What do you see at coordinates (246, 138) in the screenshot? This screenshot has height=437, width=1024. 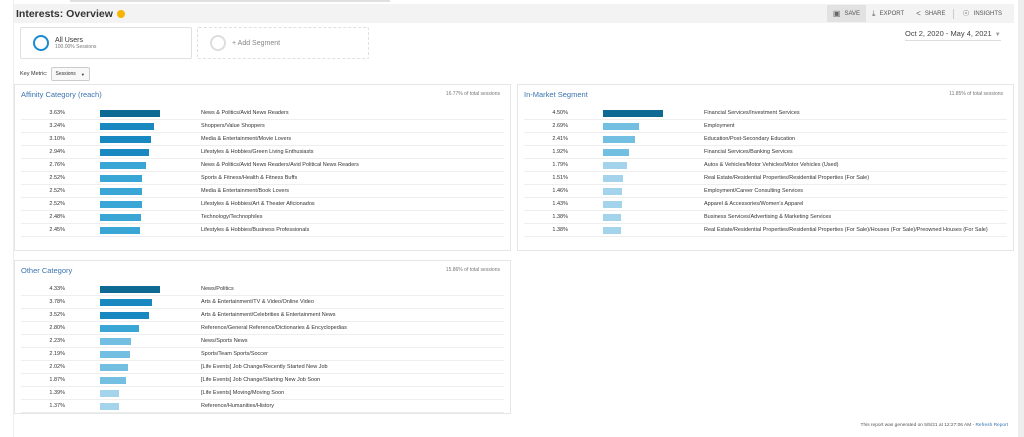 I see `row-label: Media & Entertainment/Movie Lovers` at bounding box center [246, 138].